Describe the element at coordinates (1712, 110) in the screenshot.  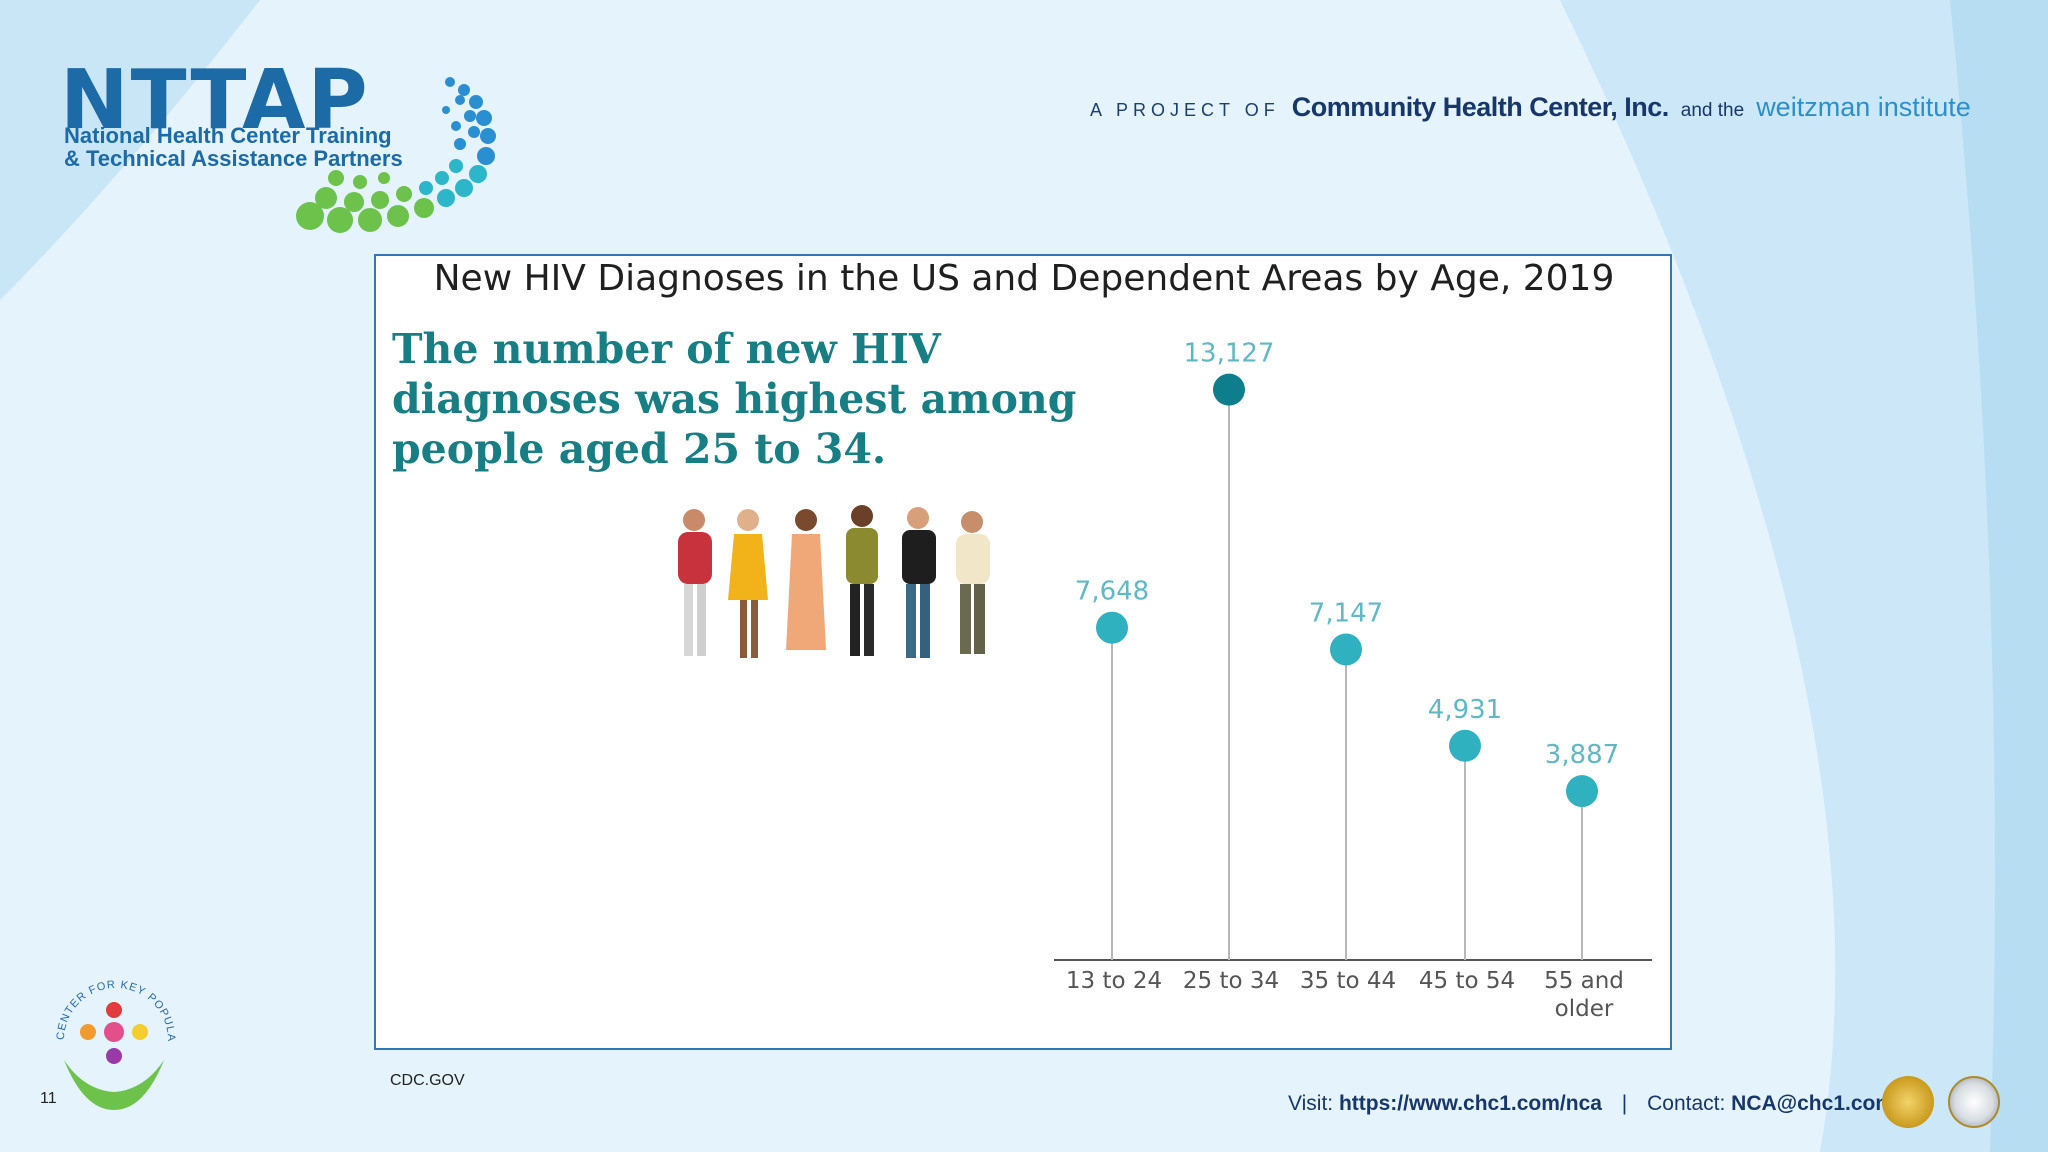
I see `and-the-text: and the` at that location.